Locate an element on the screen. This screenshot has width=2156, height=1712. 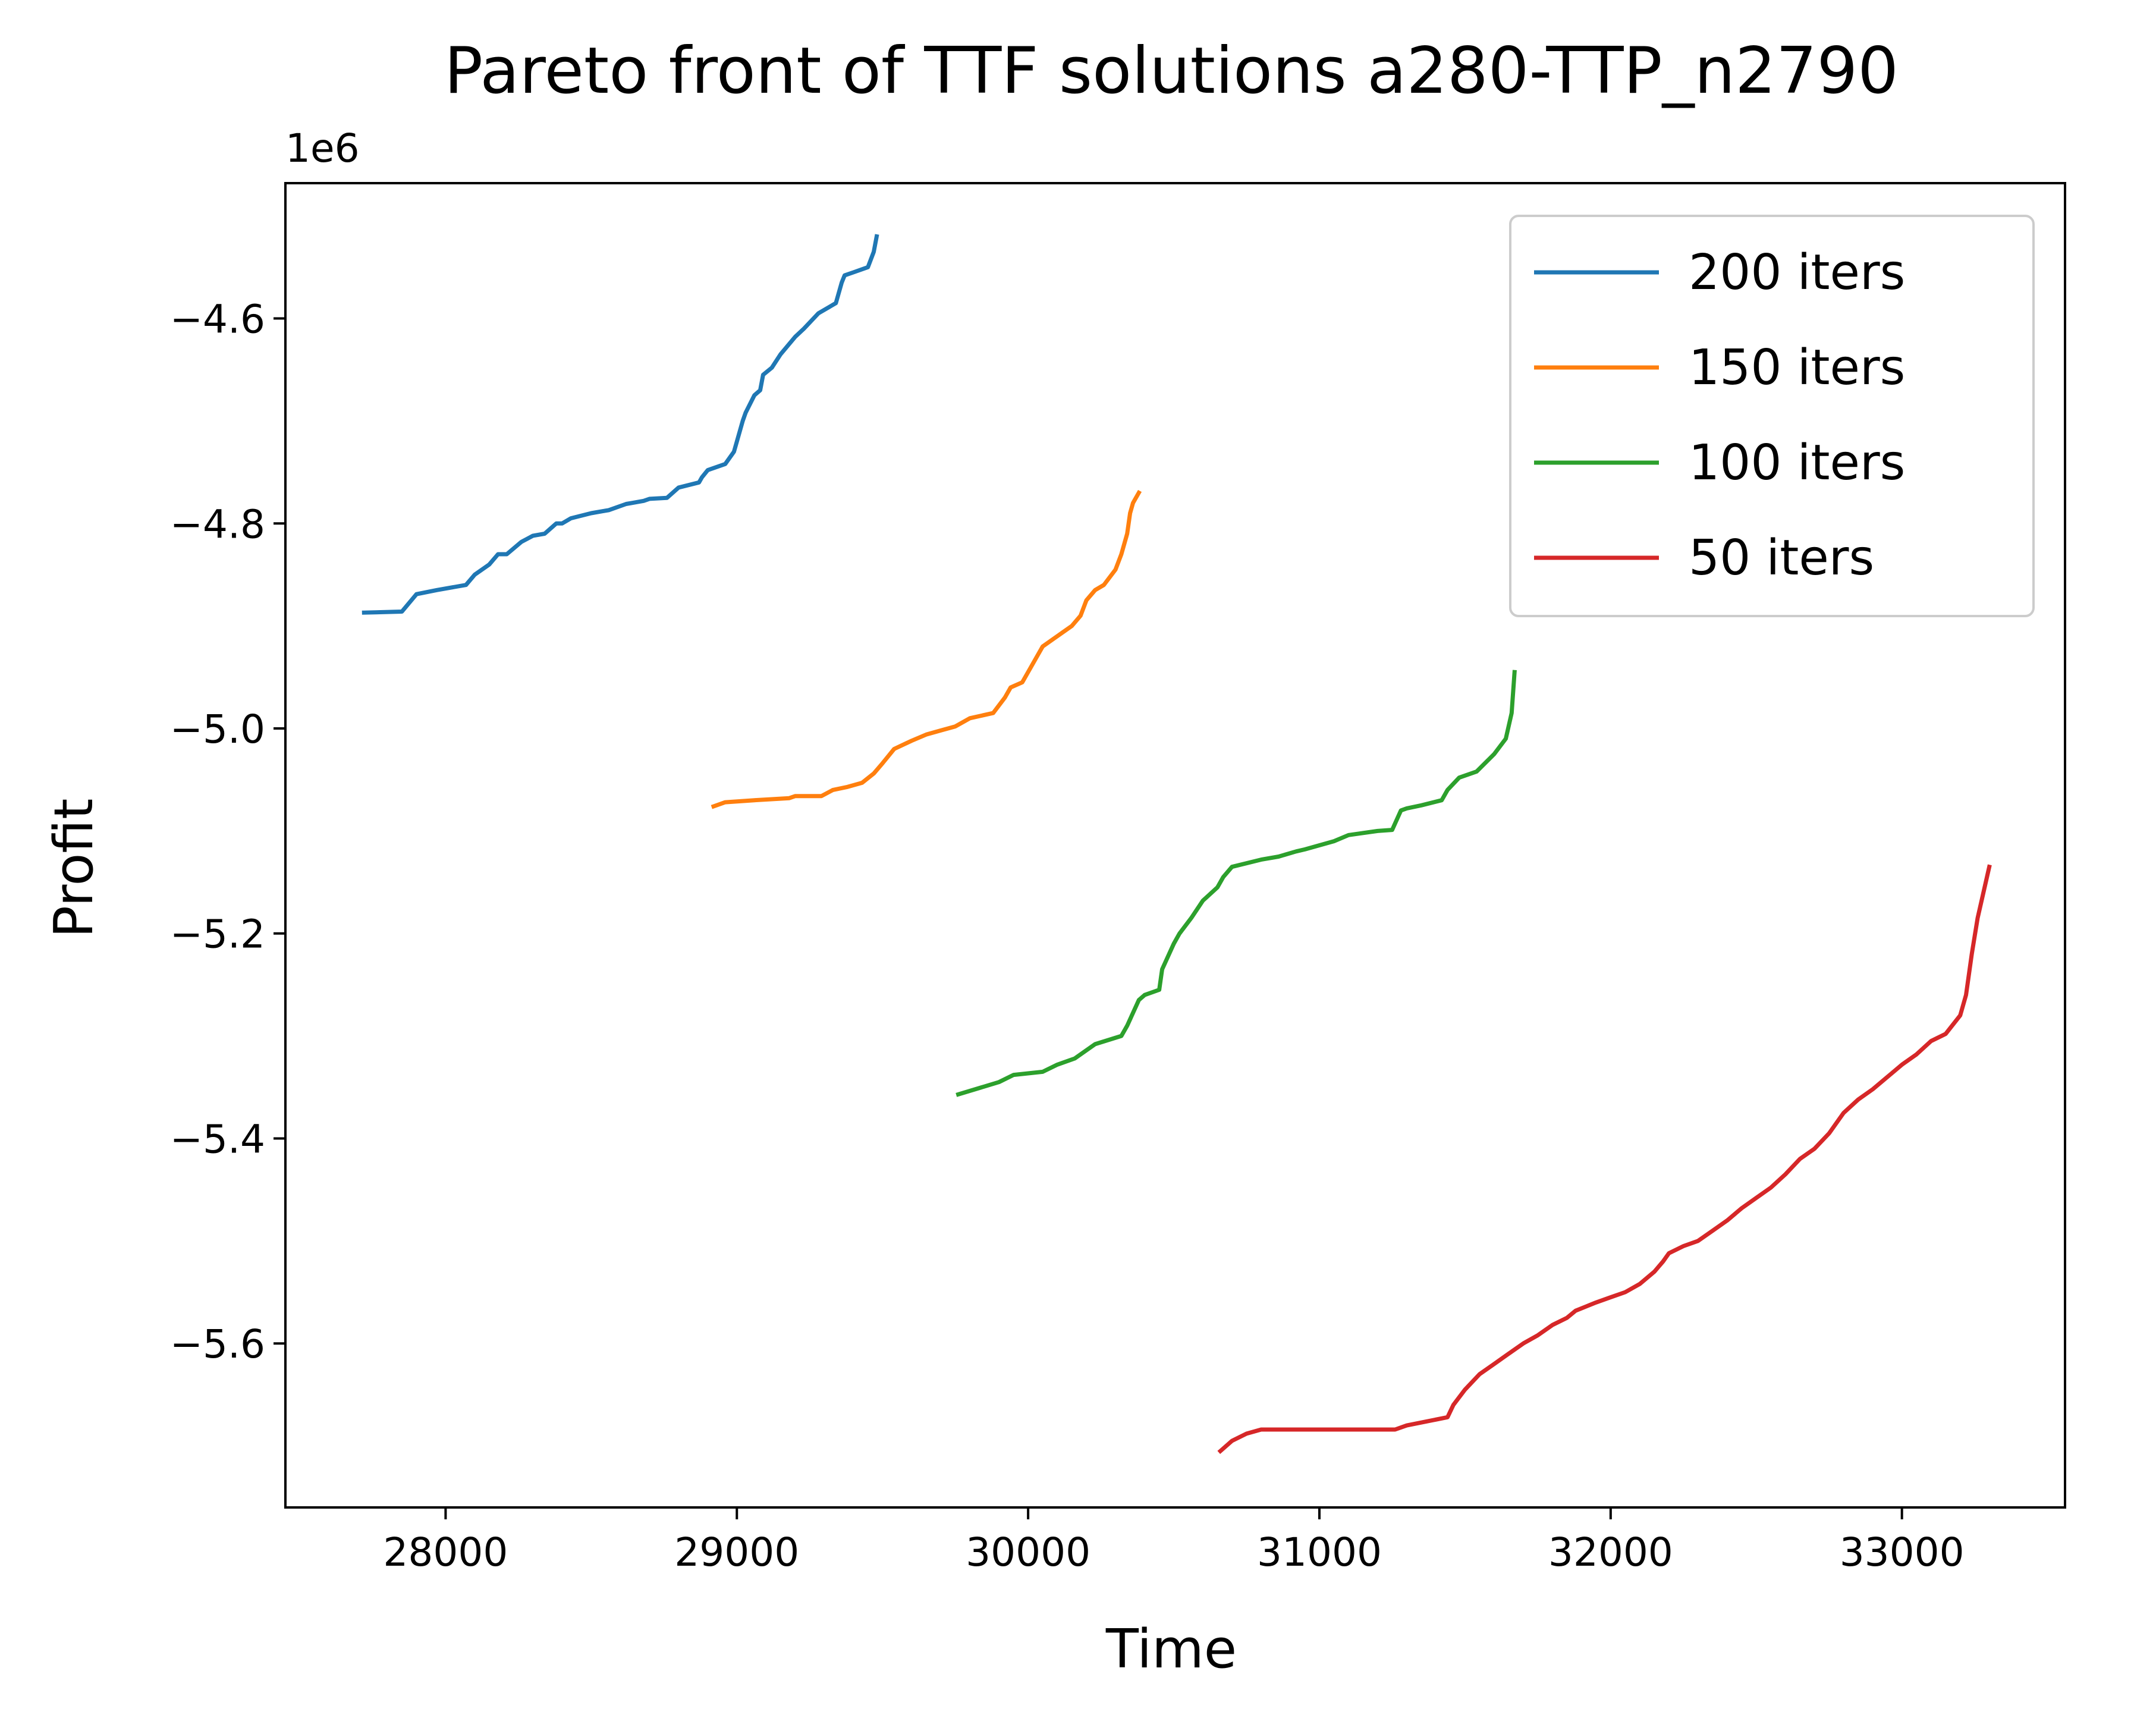
y-axis-offset-label: 1e6 is located at coordinates (322, 148).